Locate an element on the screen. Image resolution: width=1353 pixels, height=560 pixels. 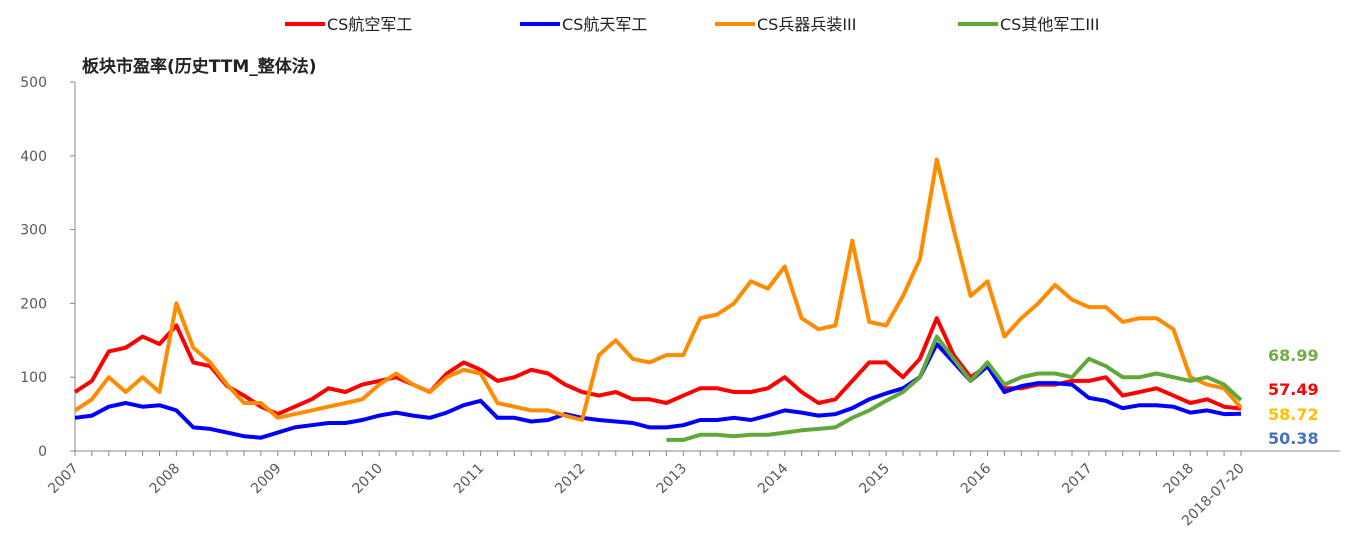
y-tick-label: 100 is located at coordinates (33, 378).